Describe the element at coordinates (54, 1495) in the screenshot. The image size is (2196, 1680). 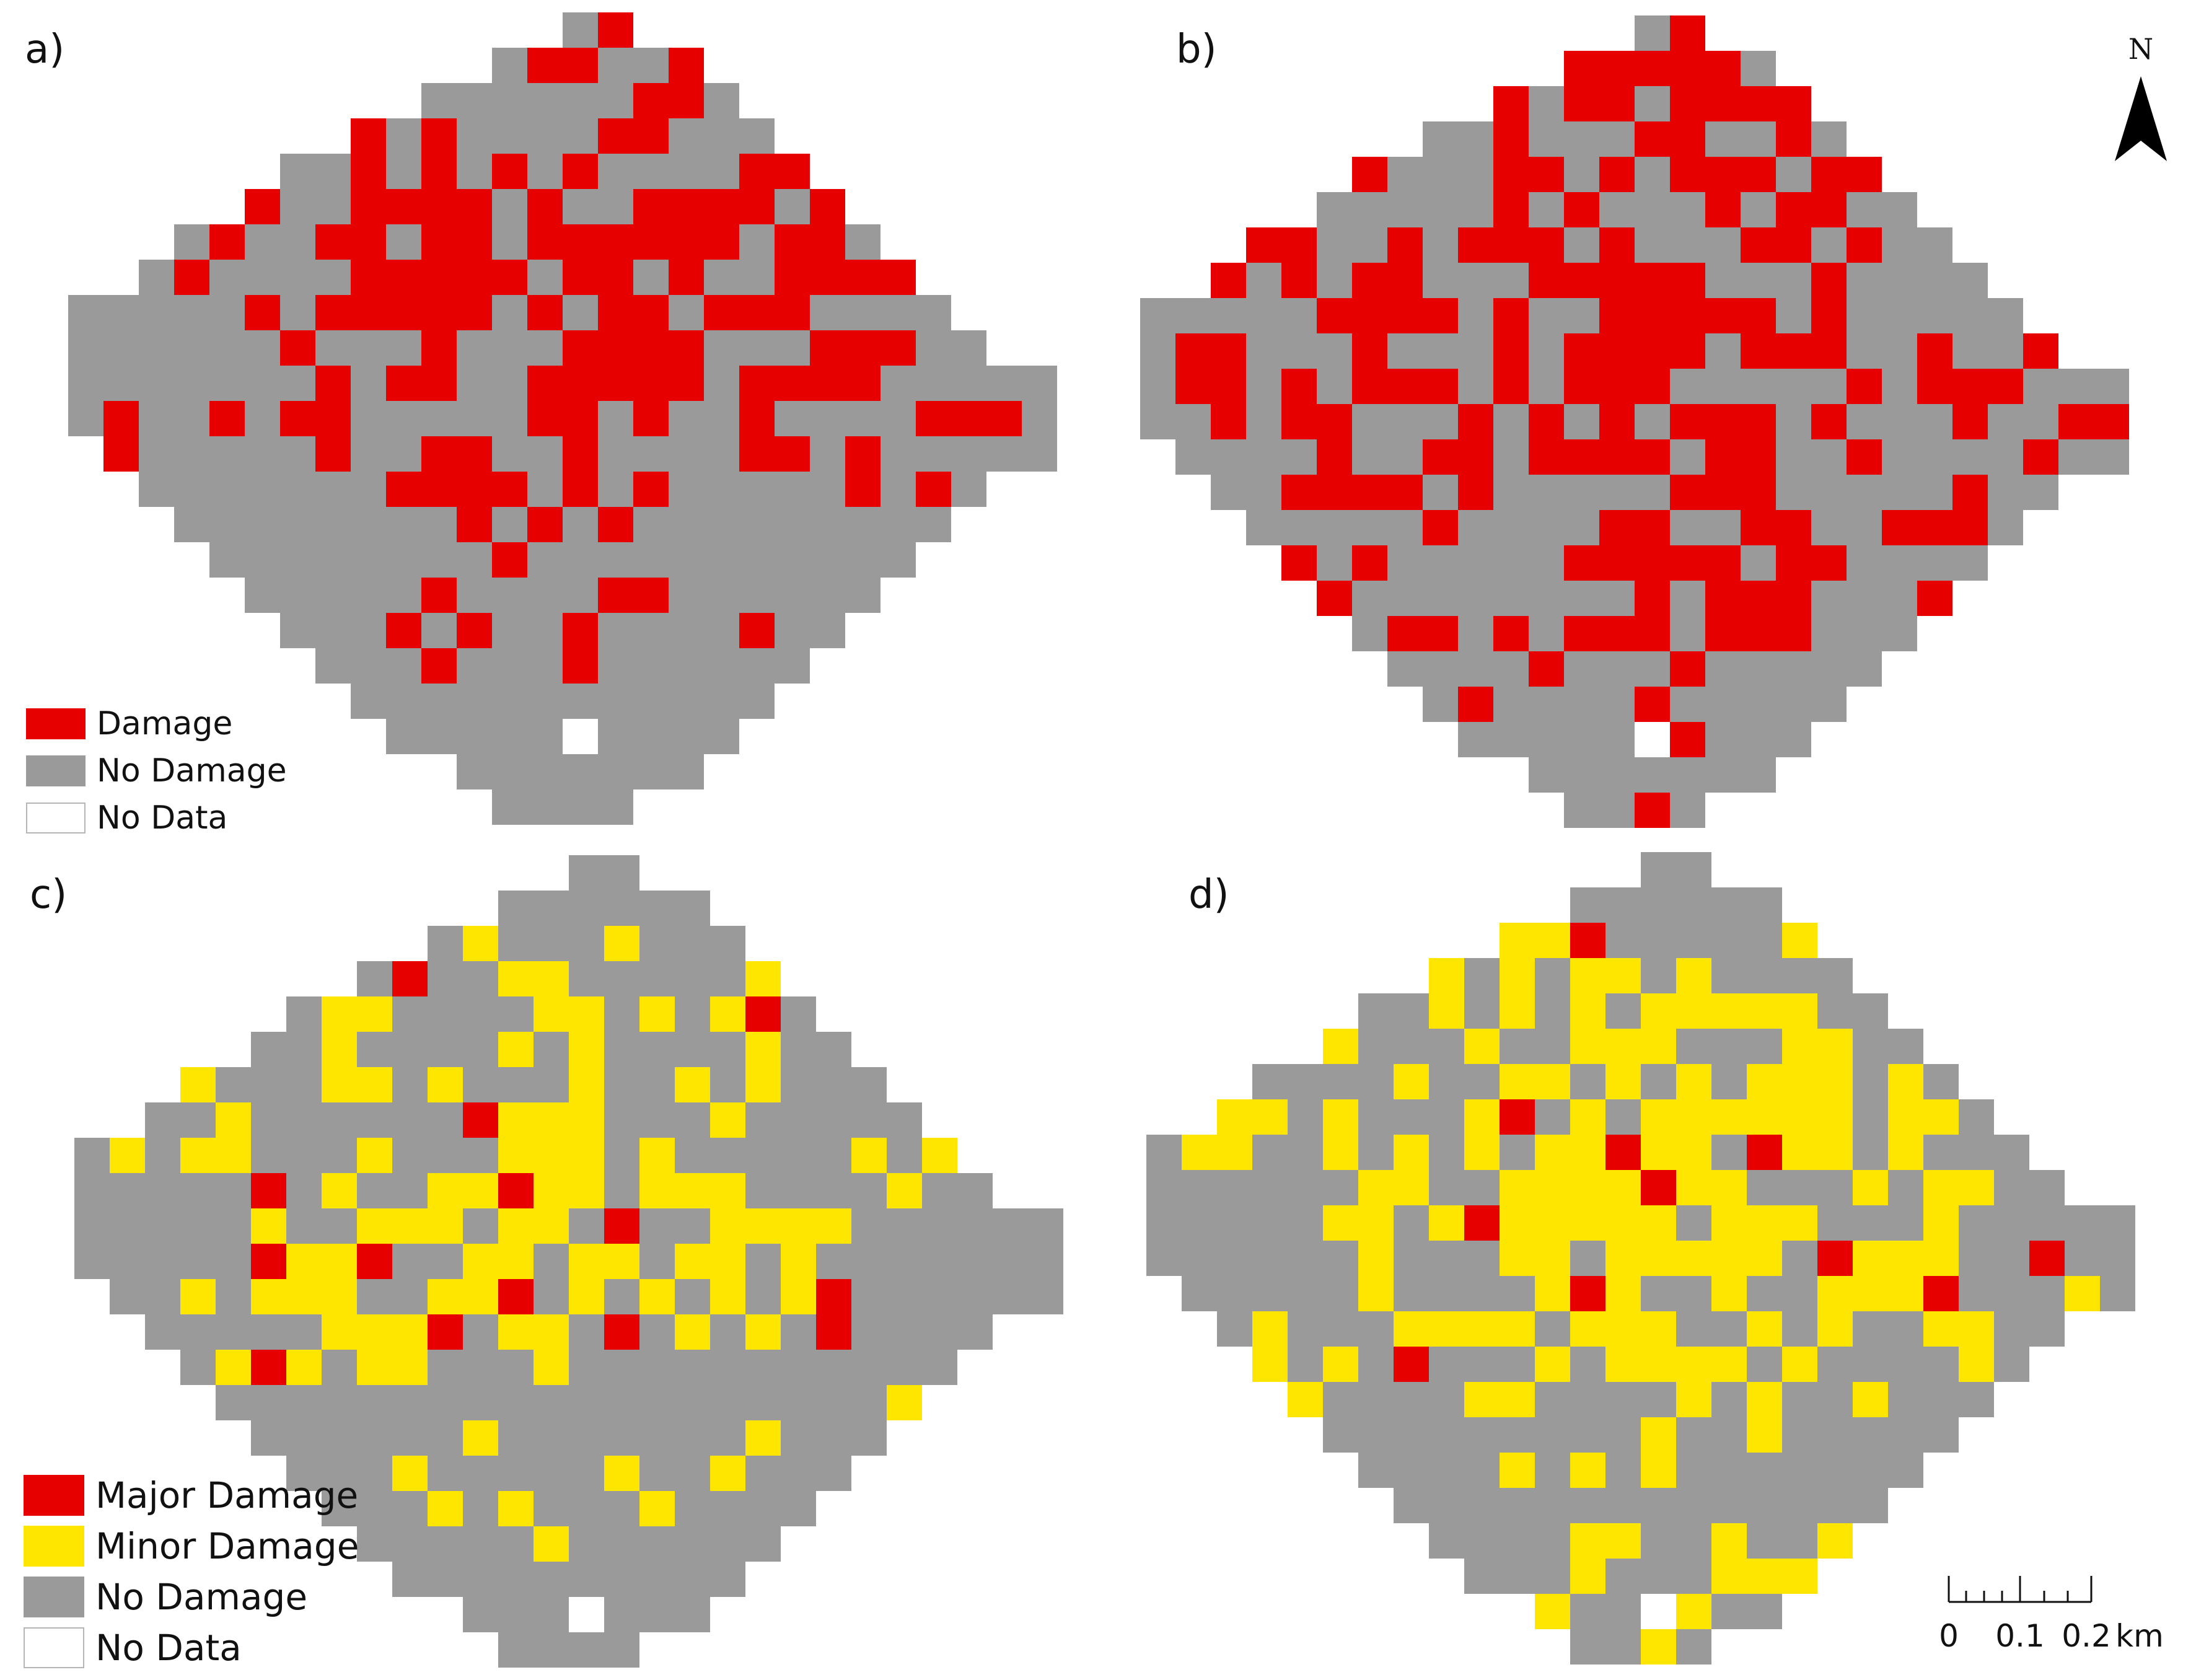
I see `legend-swatch-major-damage` at that location.